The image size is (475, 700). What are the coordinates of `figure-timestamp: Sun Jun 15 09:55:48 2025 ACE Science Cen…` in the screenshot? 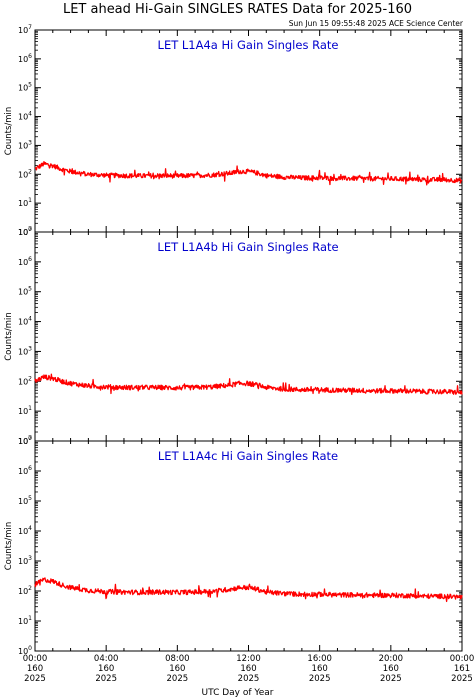 It's located at (375, 23).